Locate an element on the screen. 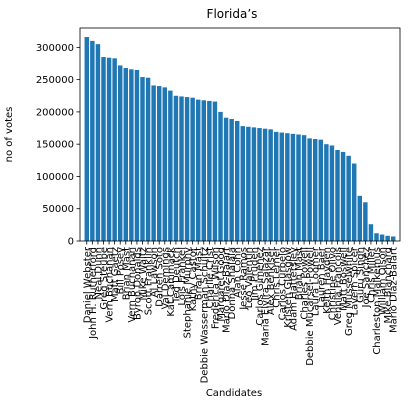  x-tick-label: Charleston Malkemus is located at coordinates (377, 301).